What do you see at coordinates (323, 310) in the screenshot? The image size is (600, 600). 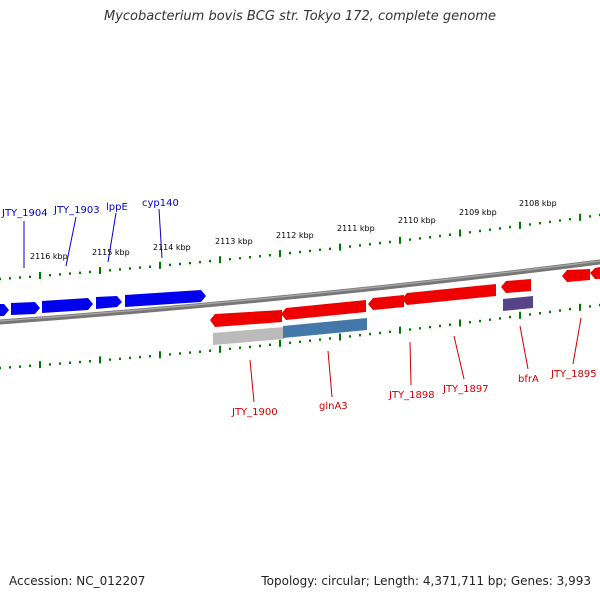 I see `gene-arrow-glna3` at bounding box center [323, 310].